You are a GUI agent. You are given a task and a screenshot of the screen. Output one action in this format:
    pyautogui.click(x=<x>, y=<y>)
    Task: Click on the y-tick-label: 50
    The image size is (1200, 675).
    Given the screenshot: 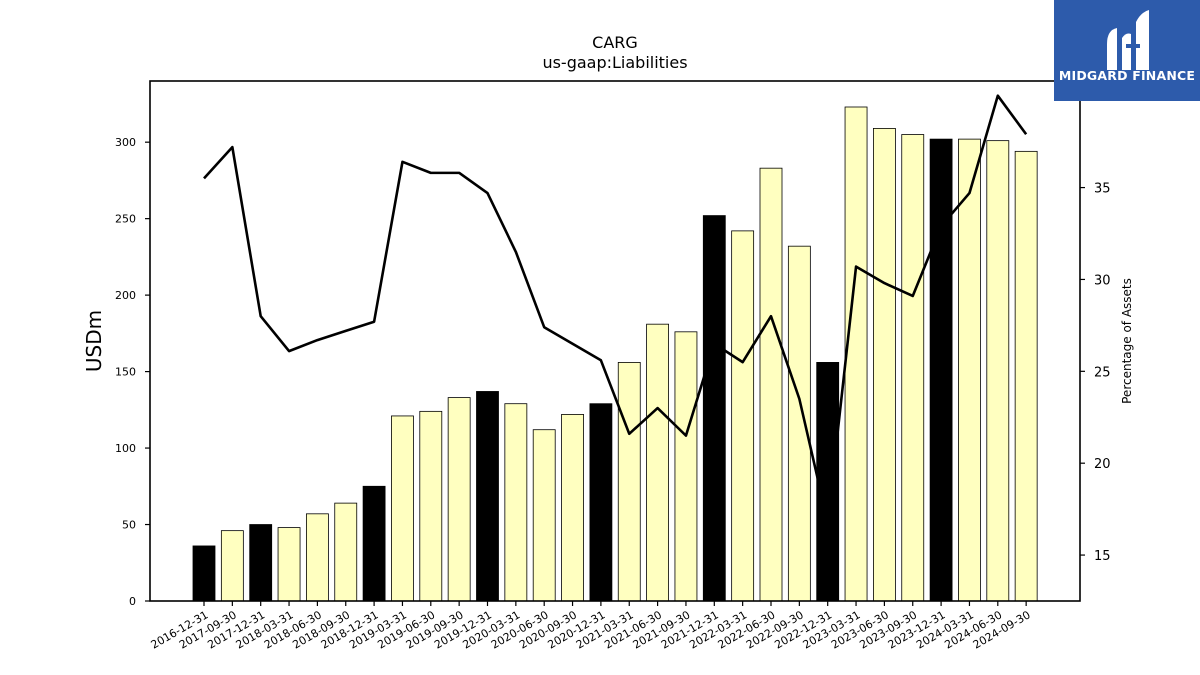 What is the action you would take?
    pyautogui.click(x=129, y=525)
    